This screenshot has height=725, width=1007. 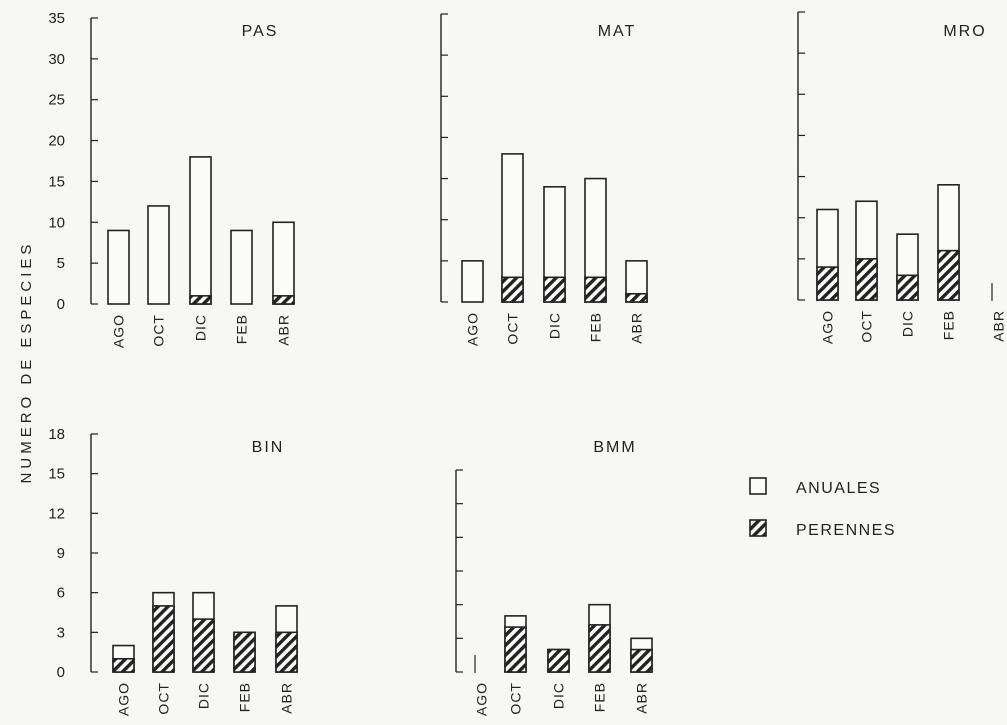 I want to click on panel-mat: MAT AGO OCT DIC FEB ABR, so click(x=544, y=179).